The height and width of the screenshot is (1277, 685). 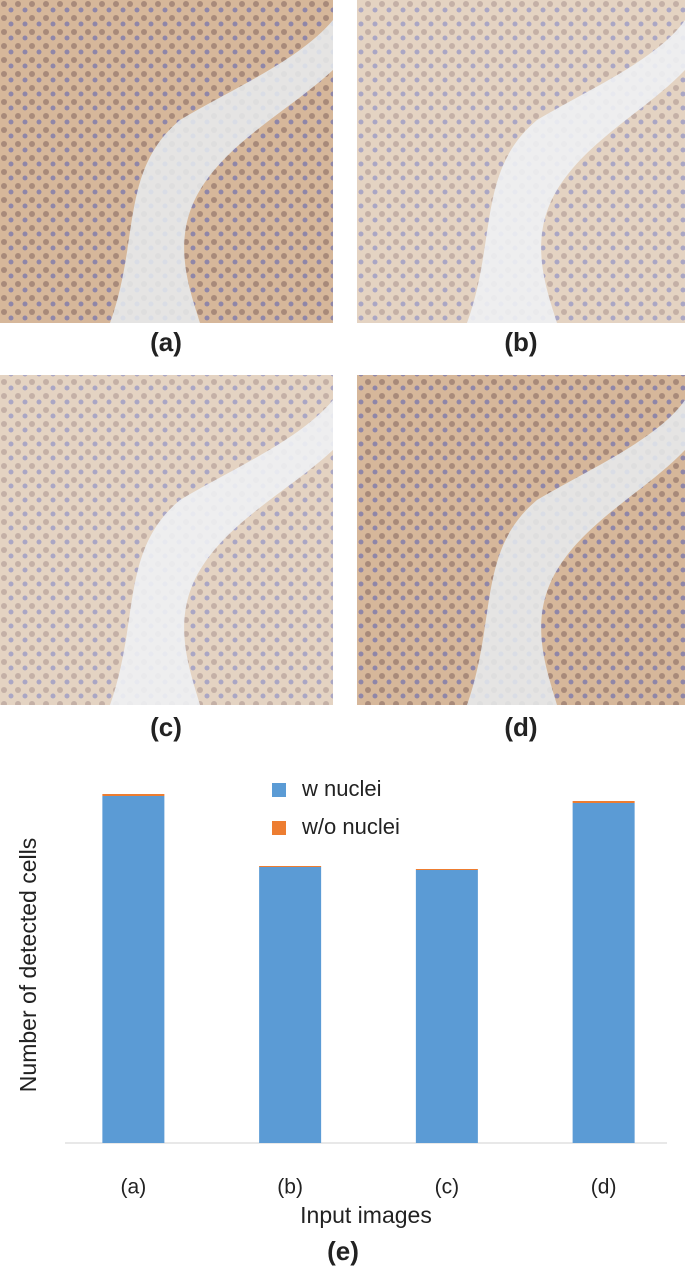 I want to click on legend-label: w nuclei, so click(x=341, y=788).